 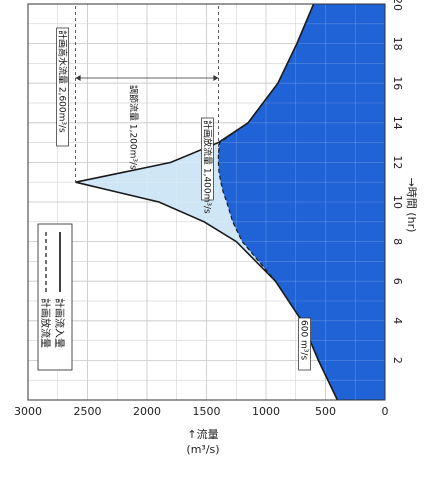 I want to click on time-tick-label: 10, so click(x=397, y=202).